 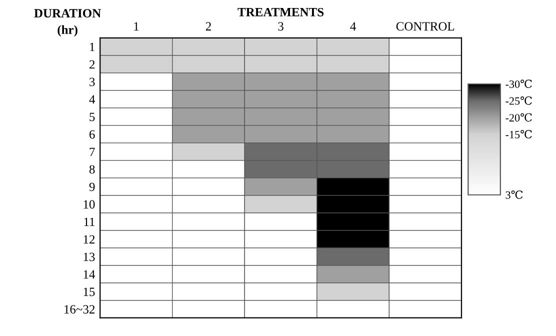 What do you see at coordinates (92, 117) in the screenshot?
I see `y-tick-label: 5` at bounding box center [92, 117].